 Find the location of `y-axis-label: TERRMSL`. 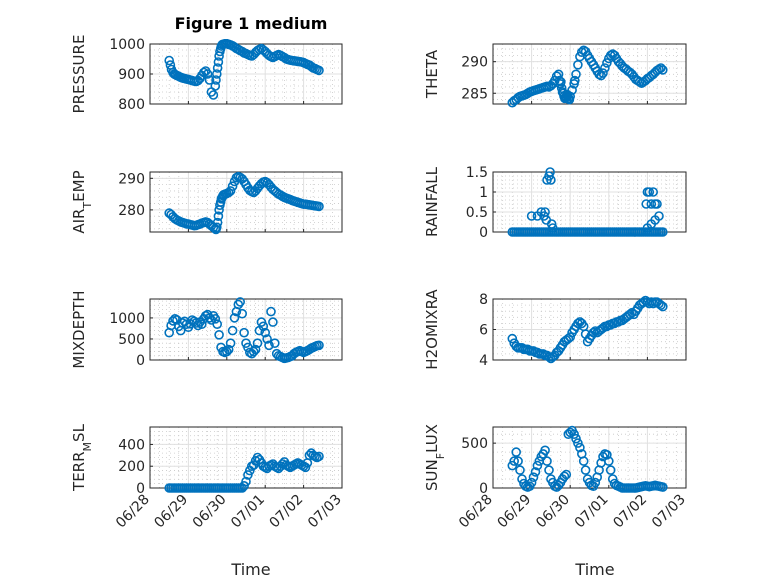

y-axis-label: TERRMSL is located at coordinates (82, 457).